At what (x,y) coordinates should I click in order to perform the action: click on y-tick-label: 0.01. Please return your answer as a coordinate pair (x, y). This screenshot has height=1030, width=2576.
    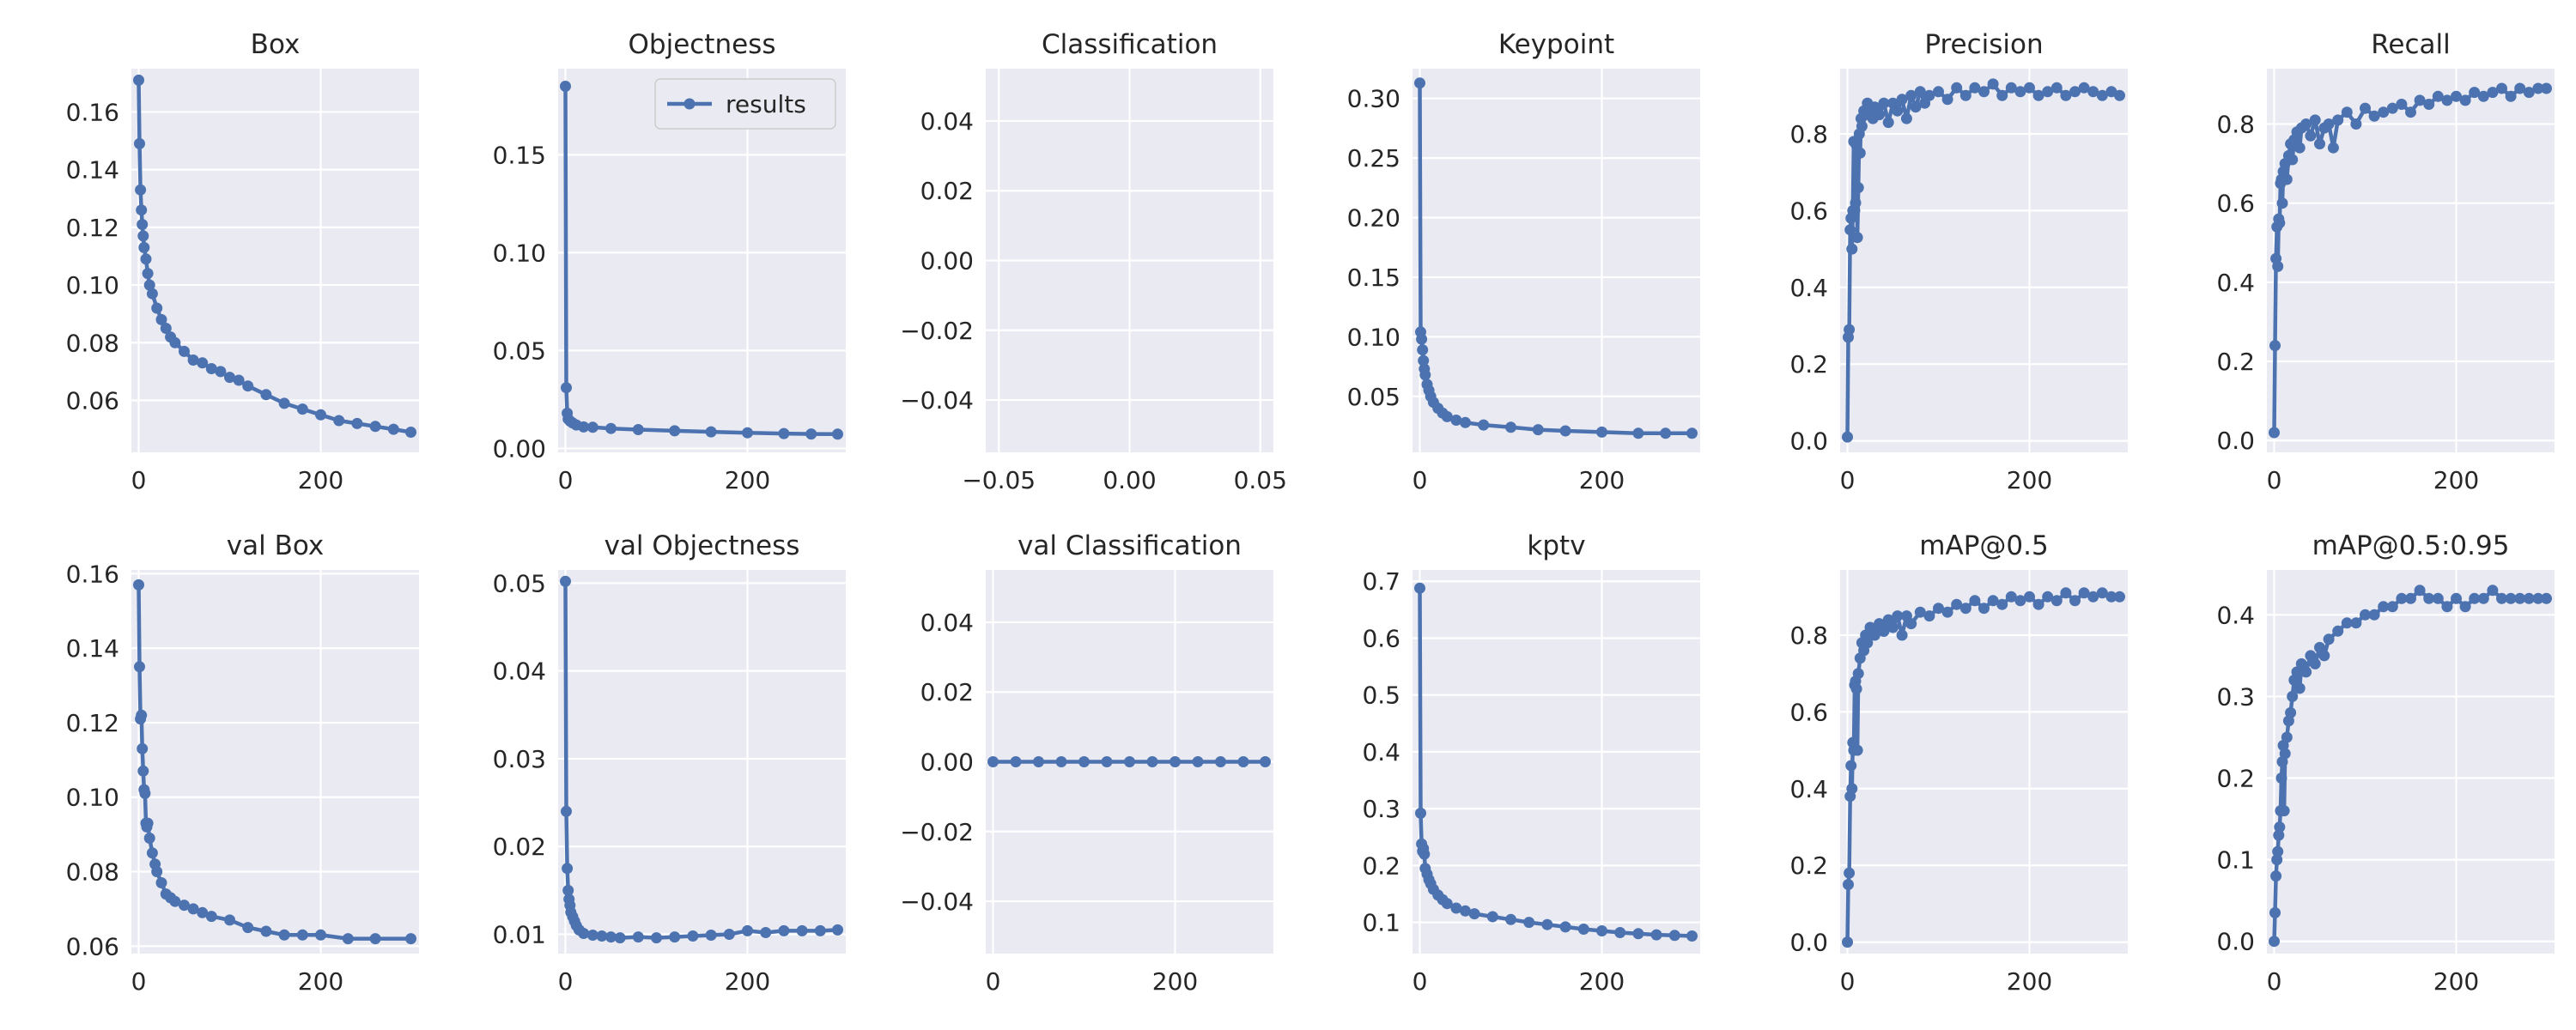
    Looking at the image, I should click on (519, 934).